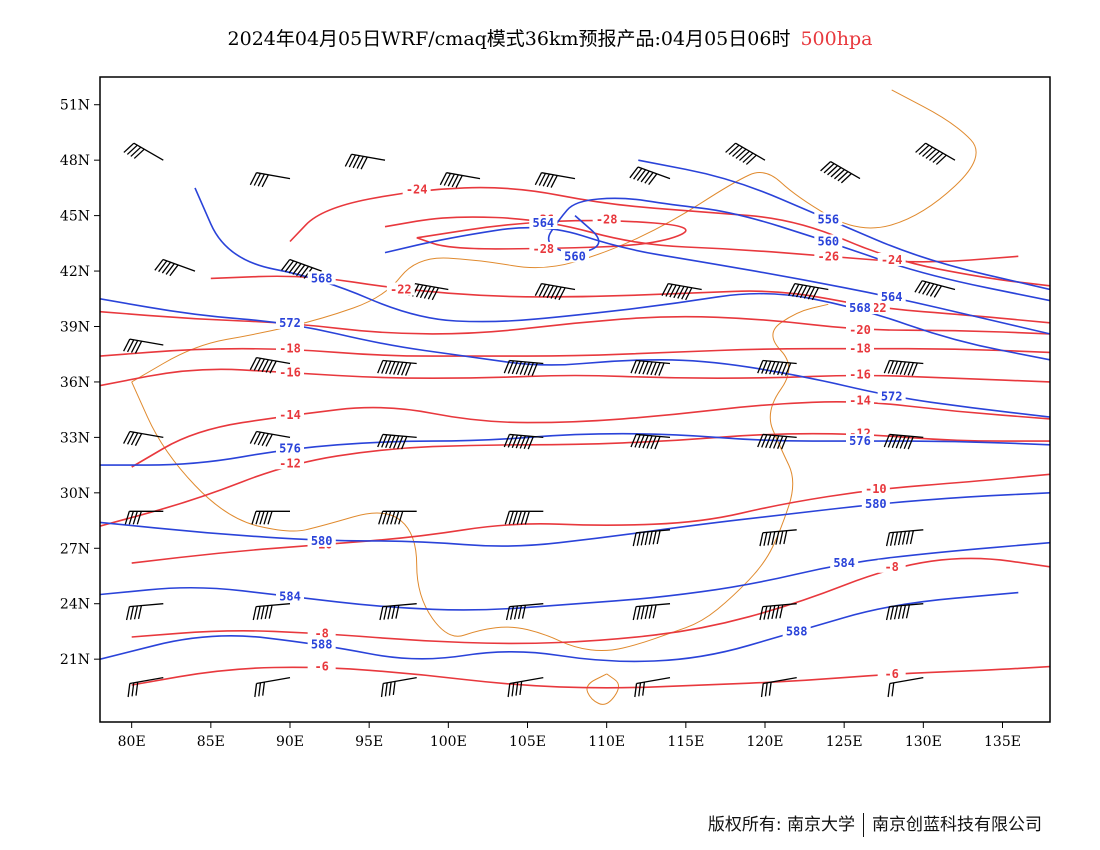  I want to click on height-label-5-0: 568, so click(322, 278).